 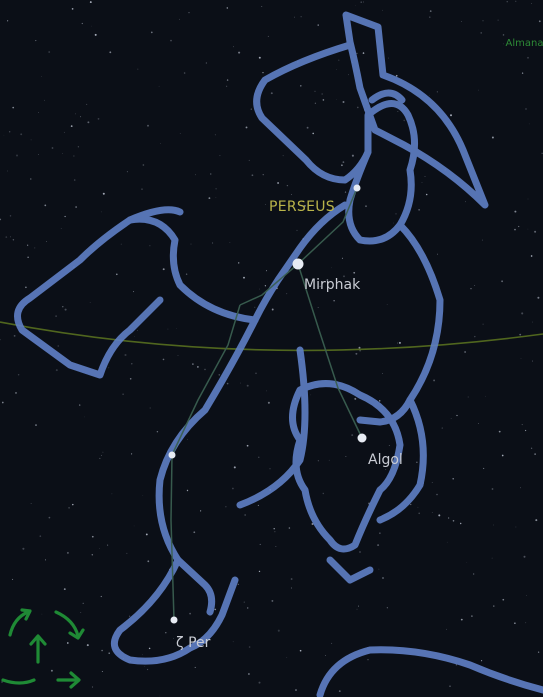 I want to click on rotate-pan-navigation-icon, so click(x=45, y=648).